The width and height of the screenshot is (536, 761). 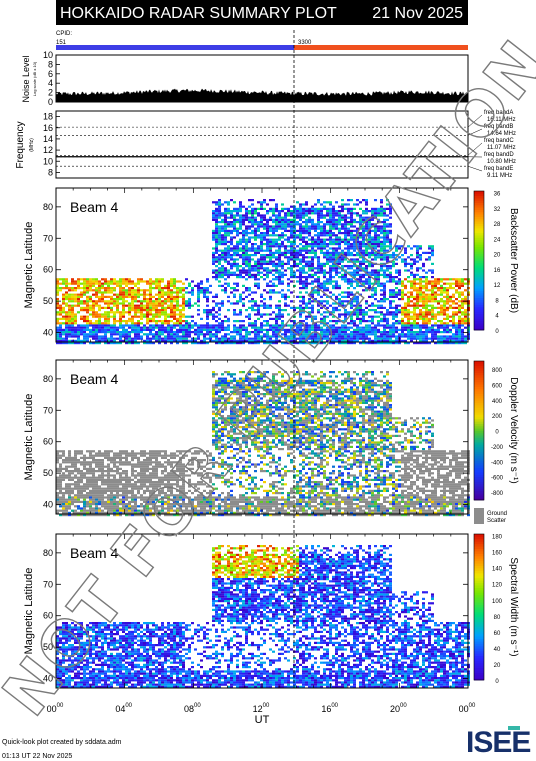 I want to click on freq-tick-label: 16, so click(x=48, y=128).